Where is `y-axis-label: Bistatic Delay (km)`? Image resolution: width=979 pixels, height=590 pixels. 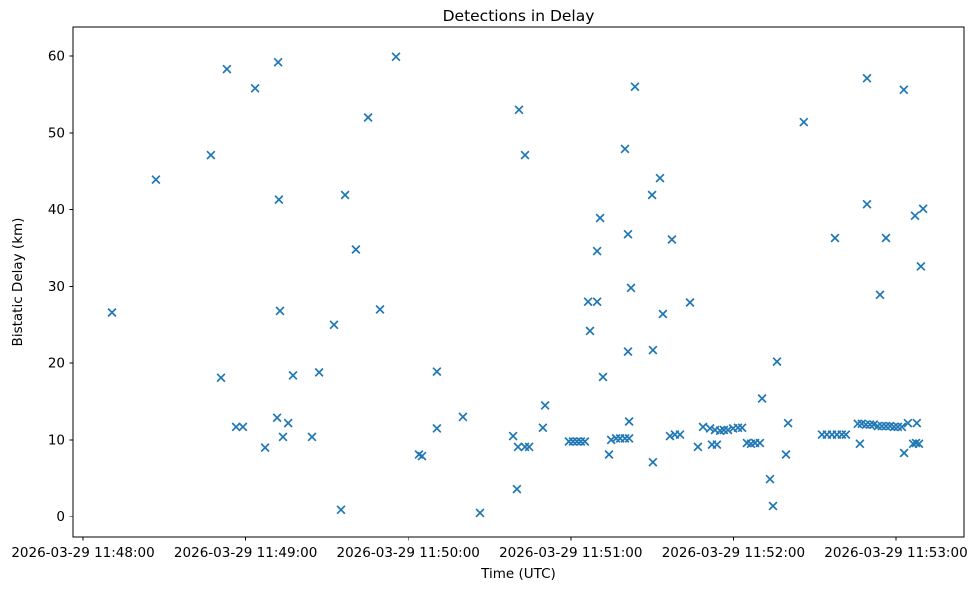 y-axis-label: Bistatic Delay (km) is located at coordinates (18, 282).